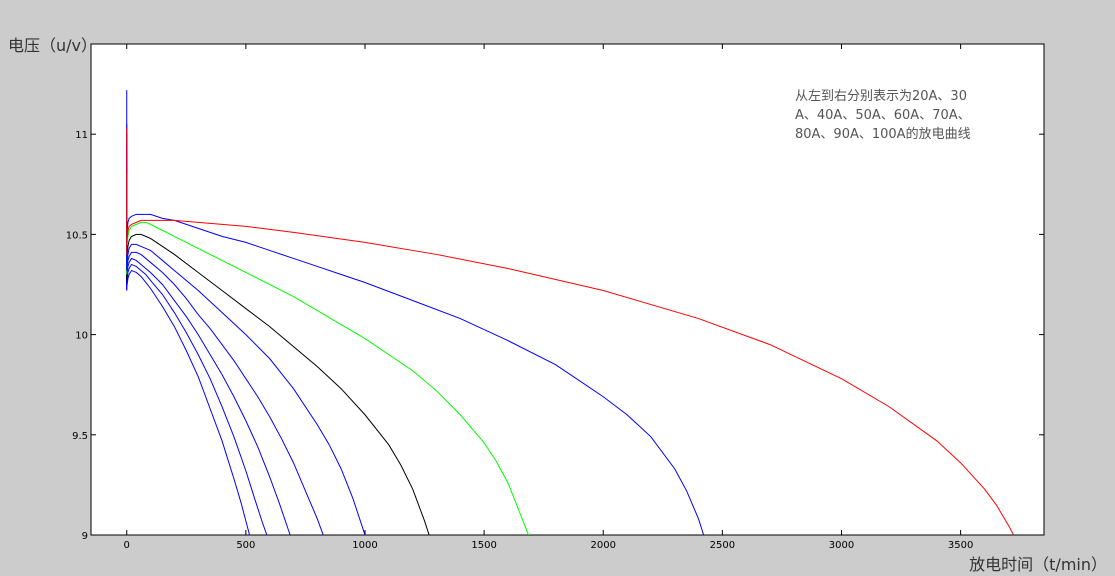 This screenshot has width=1115, height=576. Describe the element at coordinates (80, 436) in the screenshot. I see `y-tick-label: 9.5` at that location.